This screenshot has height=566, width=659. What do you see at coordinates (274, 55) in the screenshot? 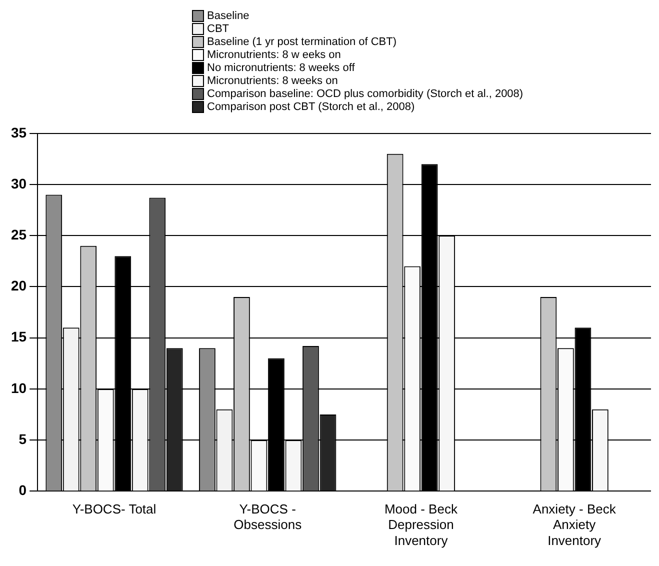
I see `legend-label: Micronutrients: 8 w eeks on` at bounding box center [274, 55].